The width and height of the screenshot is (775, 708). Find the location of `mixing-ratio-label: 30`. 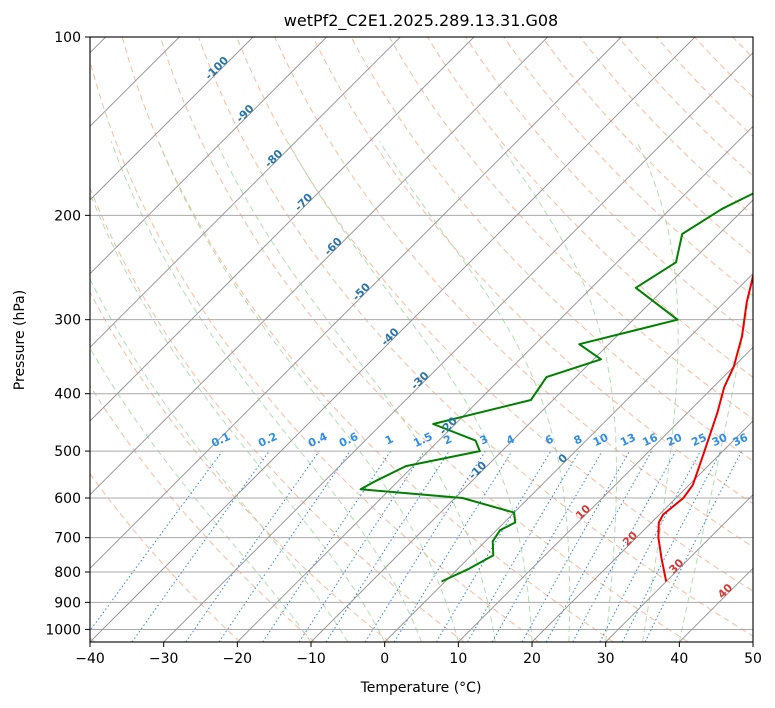

mixing-ratio-label: 30 is located at coordinates (720, 440).